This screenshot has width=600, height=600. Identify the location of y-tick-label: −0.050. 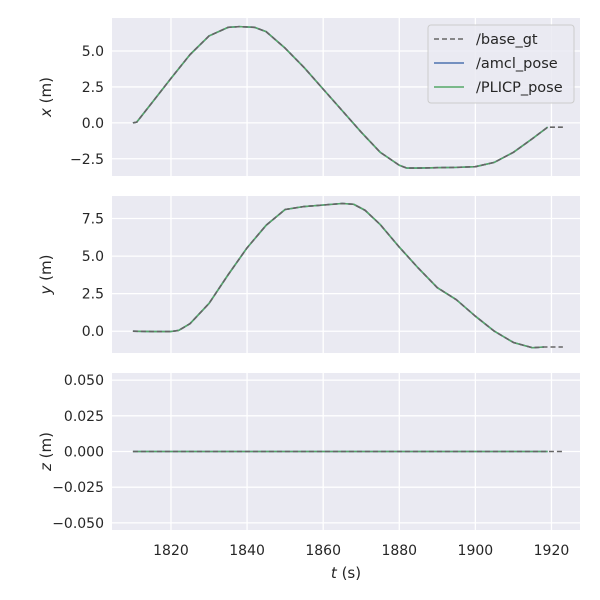
(78, 524).